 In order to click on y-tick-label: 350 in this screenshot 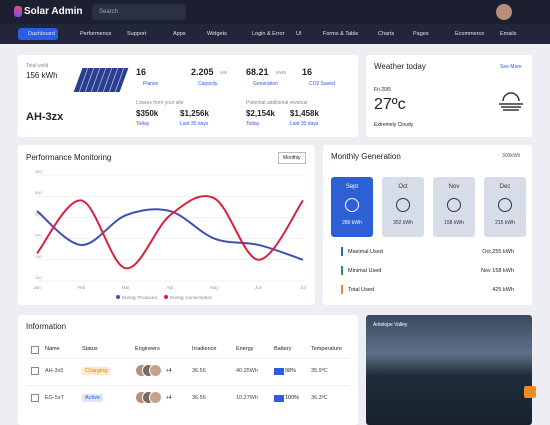, I will do `click(38, 171)`.